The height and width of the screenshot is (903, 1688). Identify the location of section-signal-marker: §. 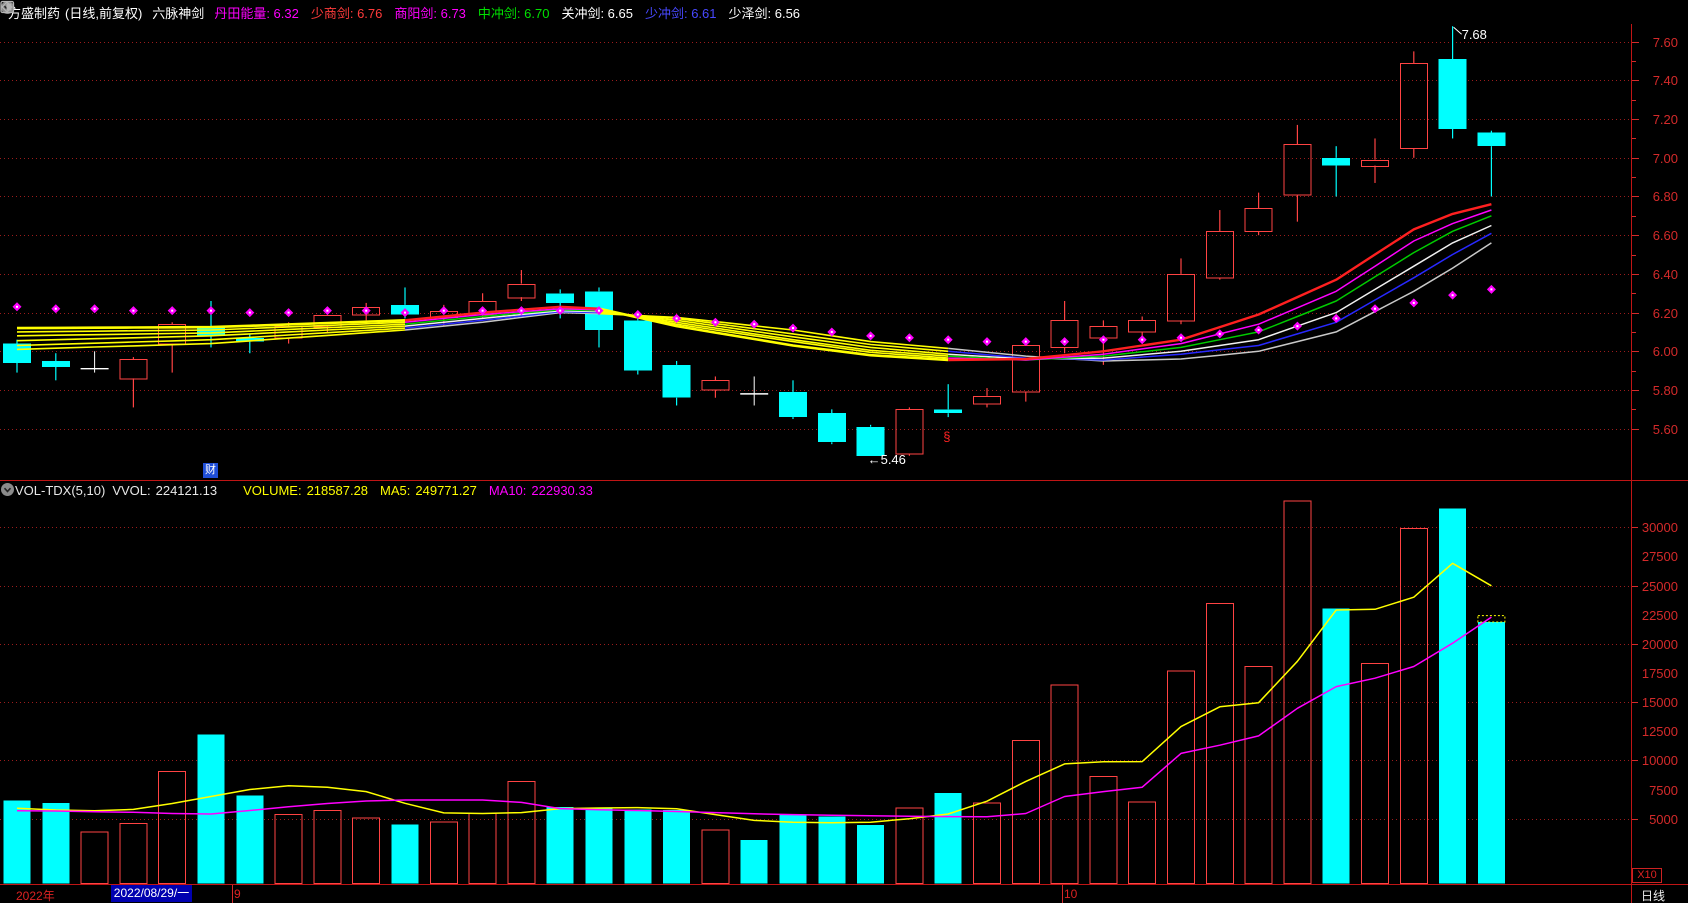
(947, 436).